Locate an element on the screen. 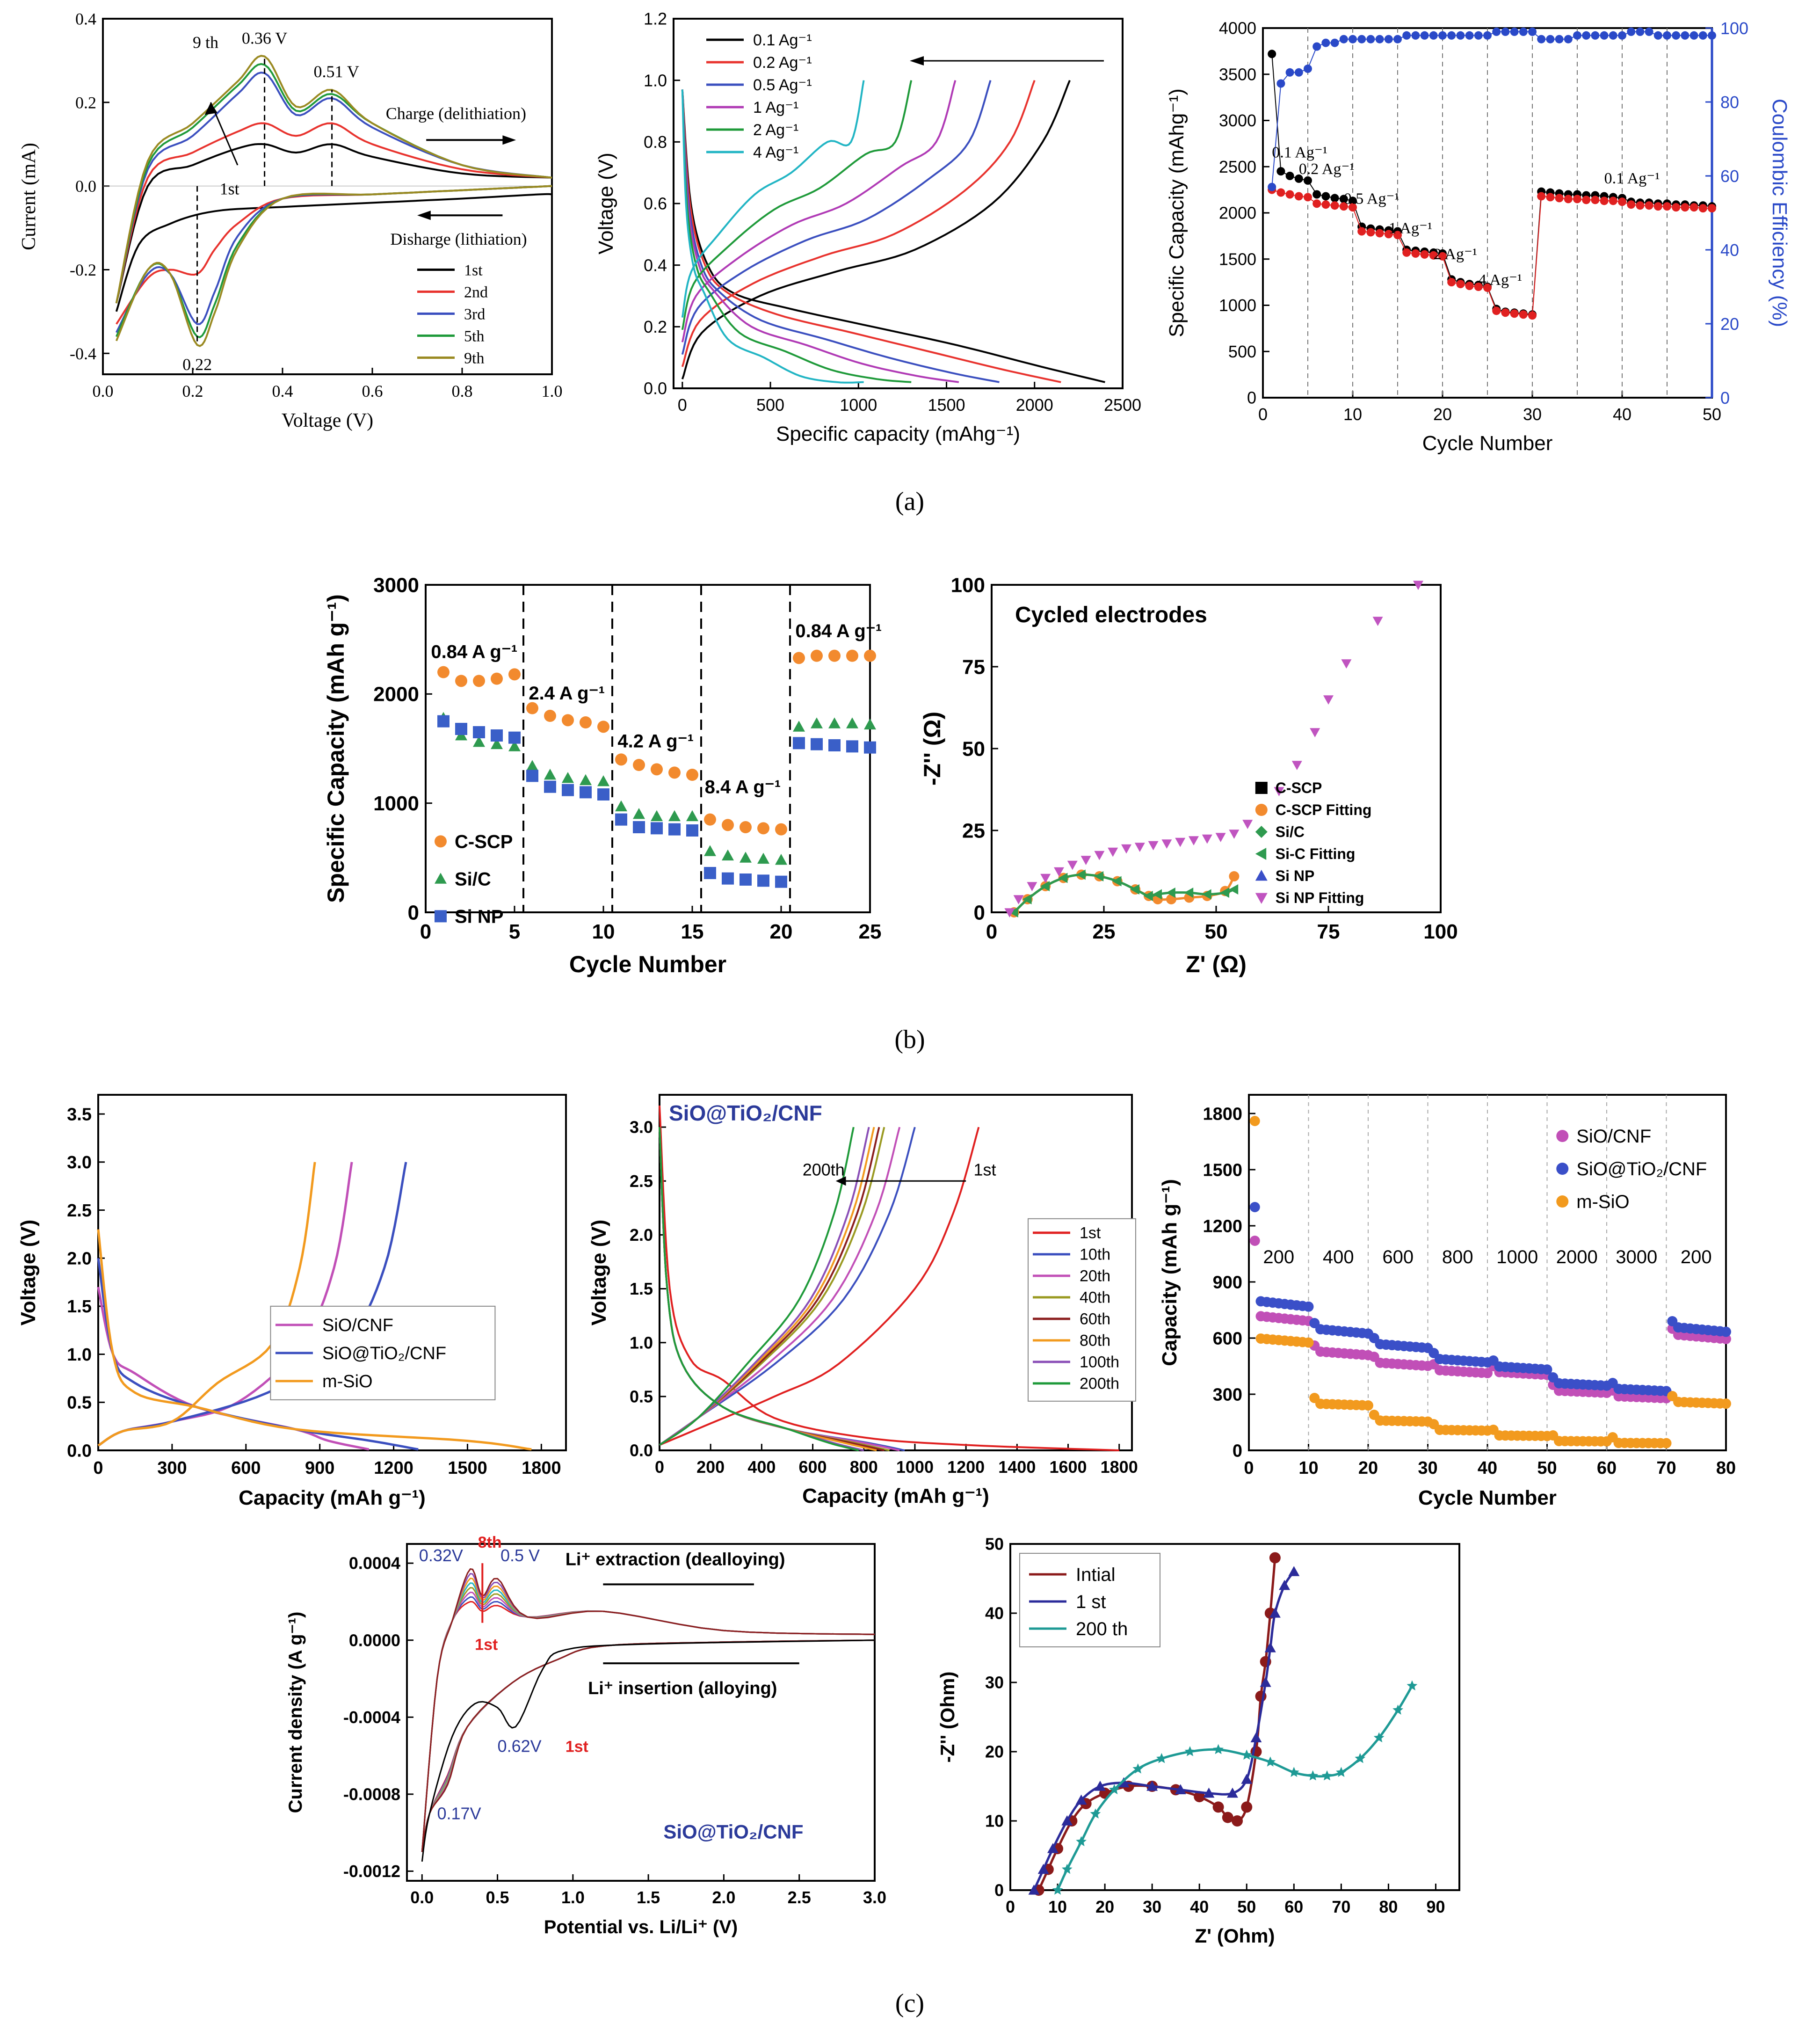 This screenshot has width=1820, height=2038. charge-line-10th is located at coordinates (787, 1286).